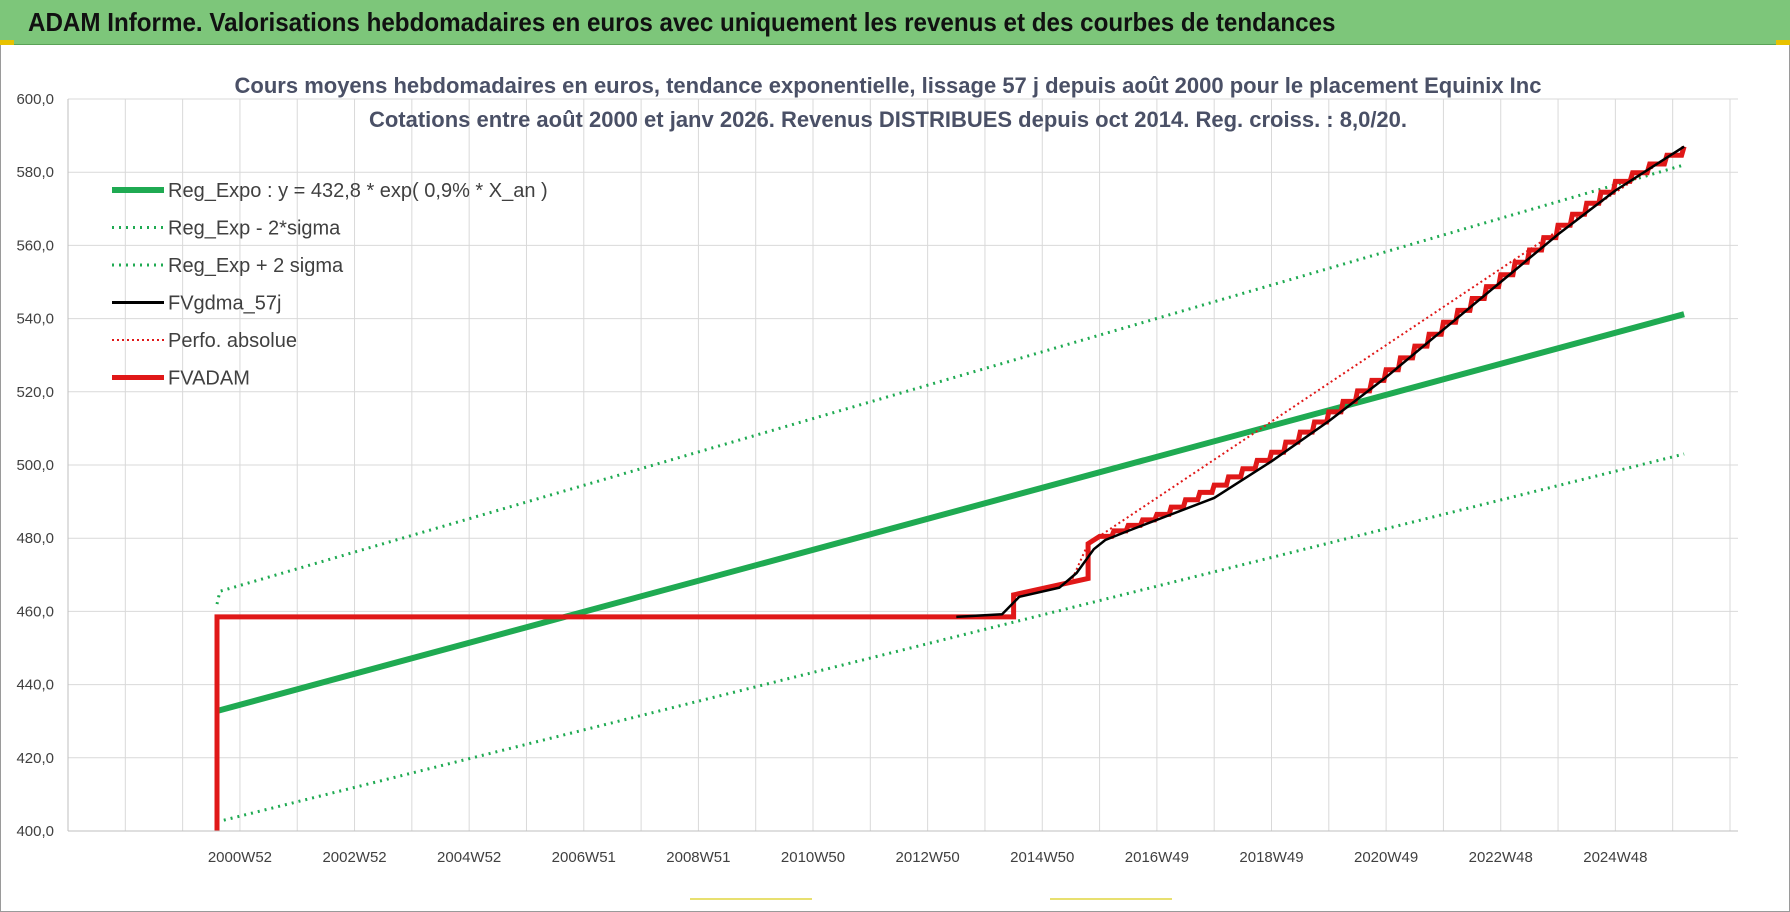 The image size is (1790, 912). I want to click on legend-label: FVADAM, so click(209, 379).